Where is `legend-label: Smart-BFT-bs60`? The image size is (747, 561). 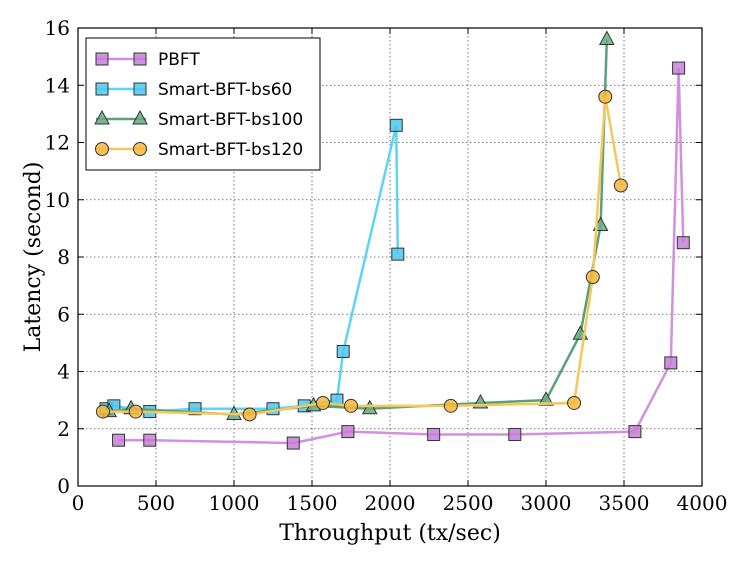
legend-label: Smart-BFT-bs60 is located at coordinates (225, 90).